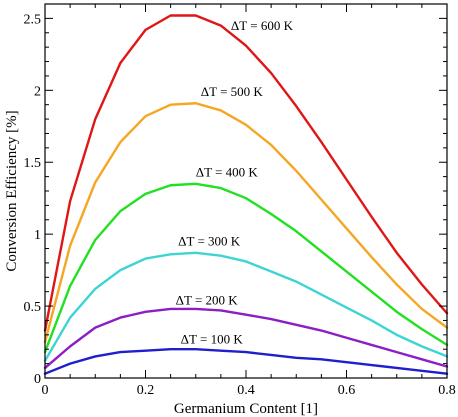 Image resolution: width=458 pixels, height=417 pixels. I want to click on y-tick-label: 0, so click(37, 379).